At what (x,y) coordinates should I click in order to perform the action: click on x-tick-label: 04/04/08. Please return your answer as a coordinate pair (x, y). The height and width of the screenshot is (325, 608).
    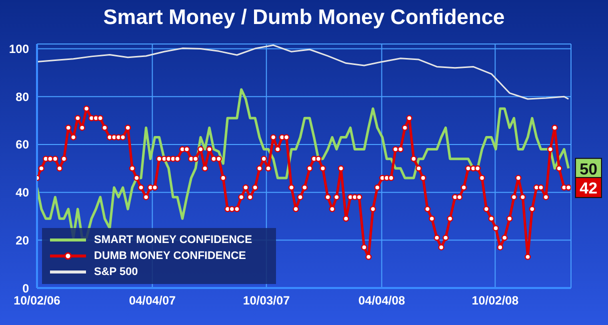
    Looking at the image, I should click on (382, 301).